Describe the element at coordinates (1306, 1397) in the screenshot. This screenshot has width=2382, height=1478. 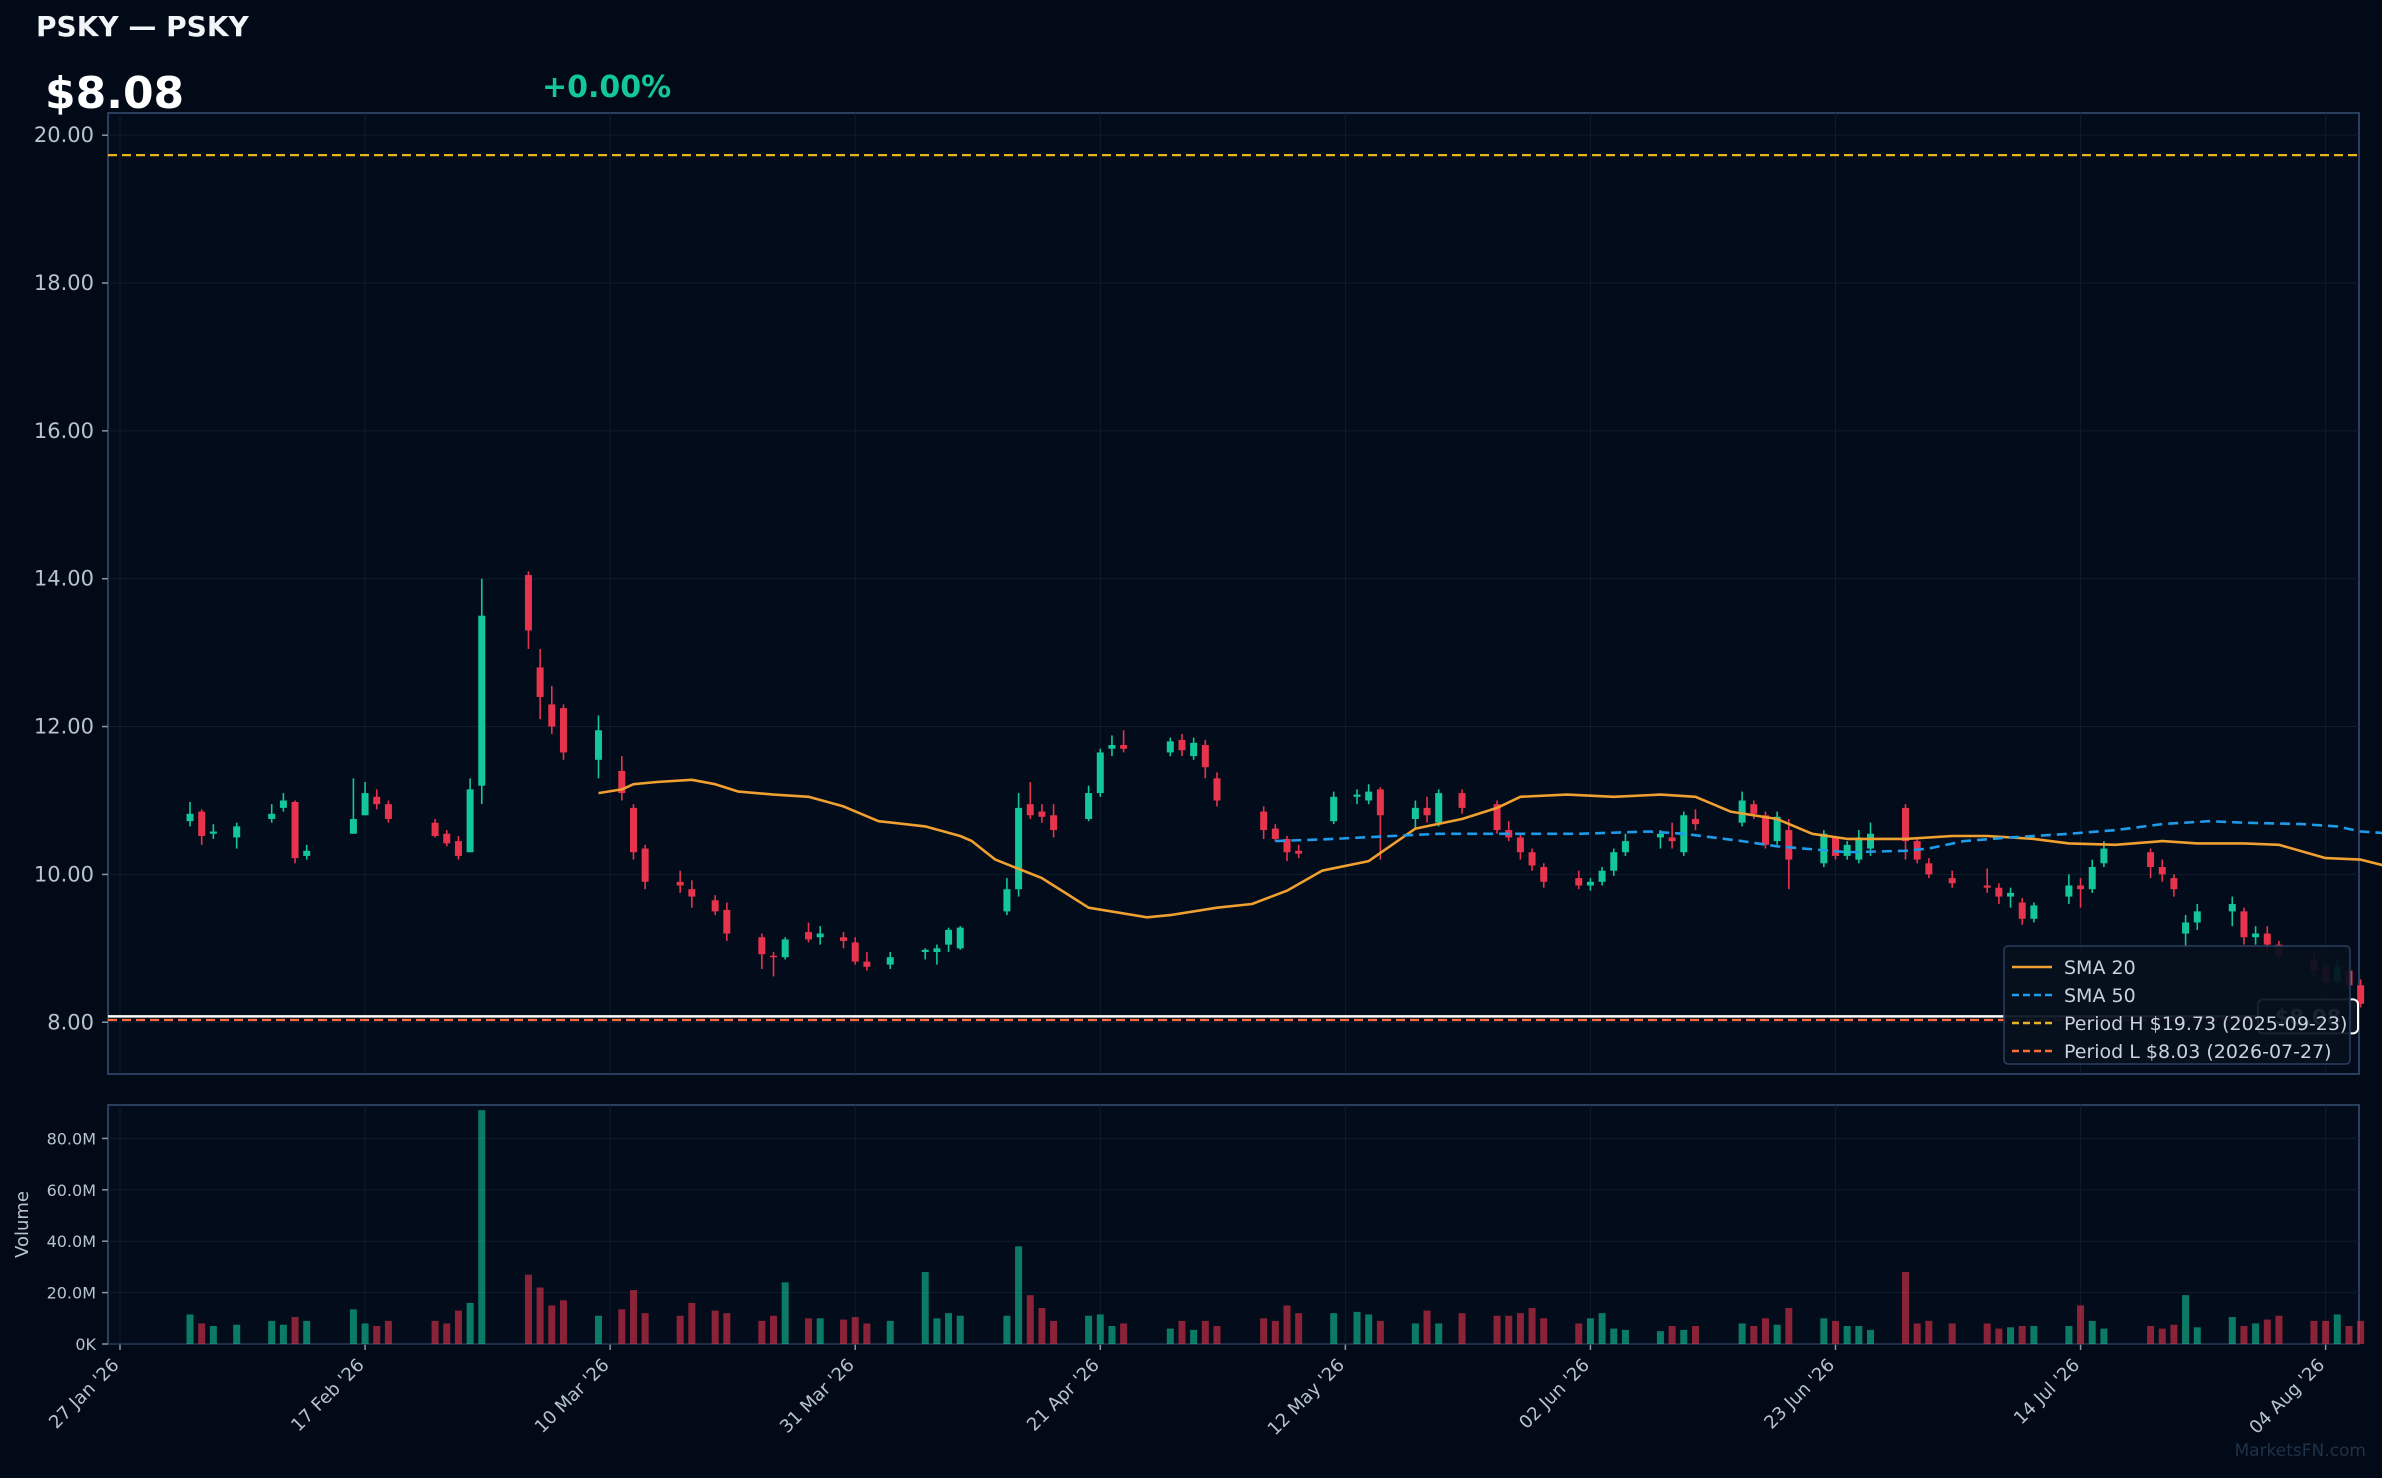
I see `x-tick-label: 12 May '26` at that location.